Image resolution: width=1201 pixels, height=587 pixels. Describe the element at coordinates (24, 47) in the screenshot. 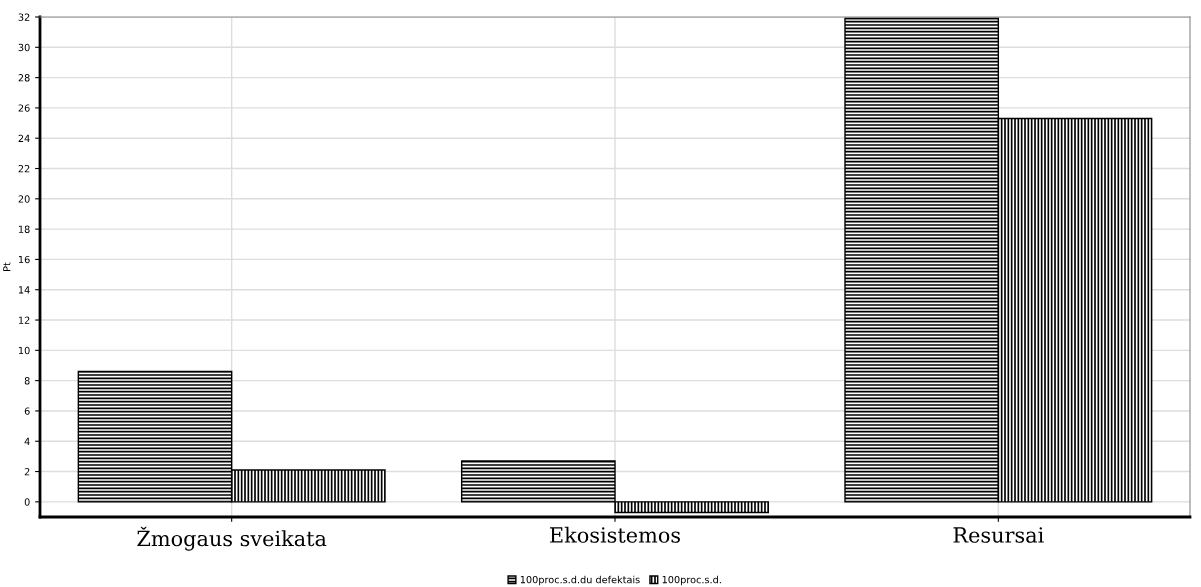

I see `y-tick-label: 30` at that location.